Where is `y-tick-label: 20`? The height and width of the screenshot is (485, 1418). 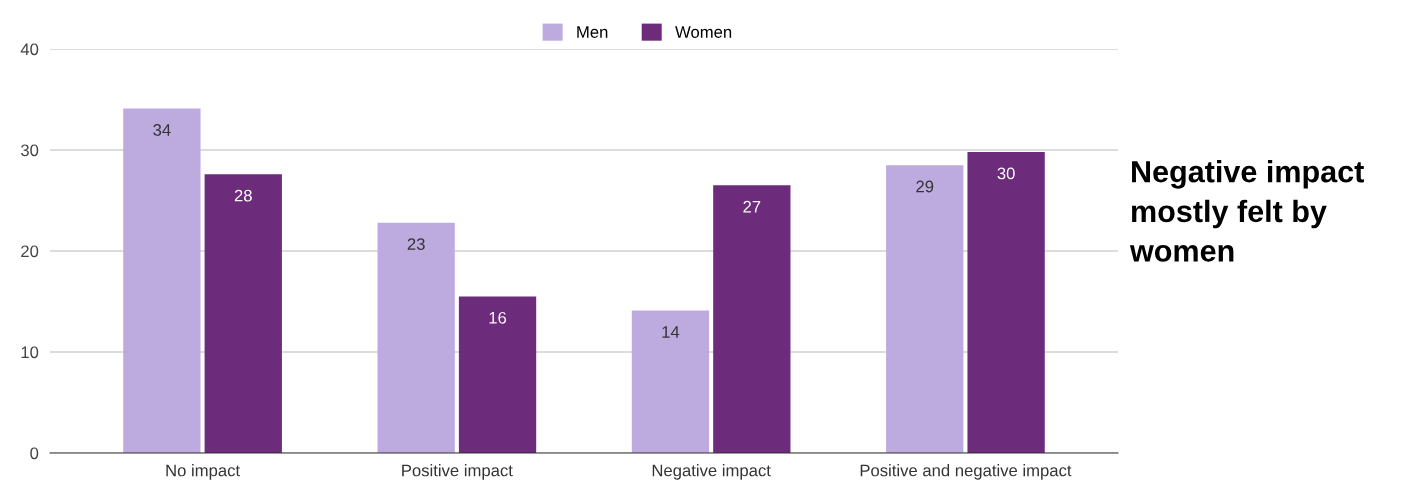
y-tick-label: 20 is located at coordinates (30, 251).